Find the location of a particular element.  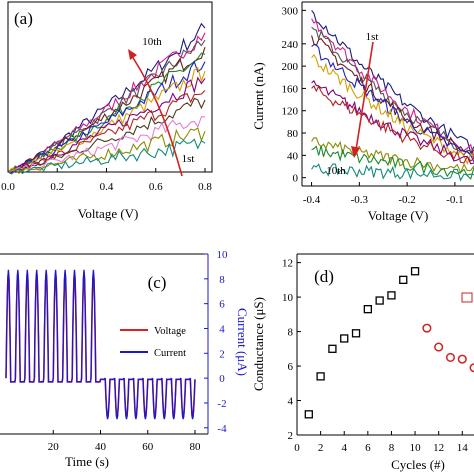

panel-a-xlabel: Voltage (V) is located at coordinates (108, 213).